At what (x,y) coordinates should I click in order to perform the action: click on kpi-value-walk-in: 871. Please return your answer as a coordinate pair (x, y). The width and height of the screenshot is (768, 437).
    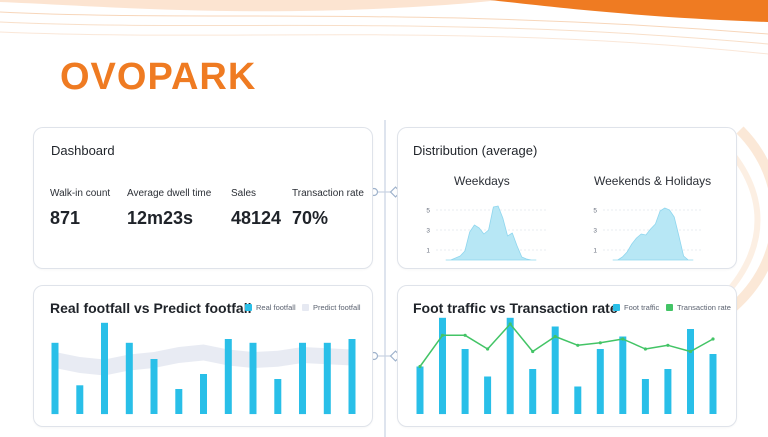
    Looking at the image, I should click on (65, 218).